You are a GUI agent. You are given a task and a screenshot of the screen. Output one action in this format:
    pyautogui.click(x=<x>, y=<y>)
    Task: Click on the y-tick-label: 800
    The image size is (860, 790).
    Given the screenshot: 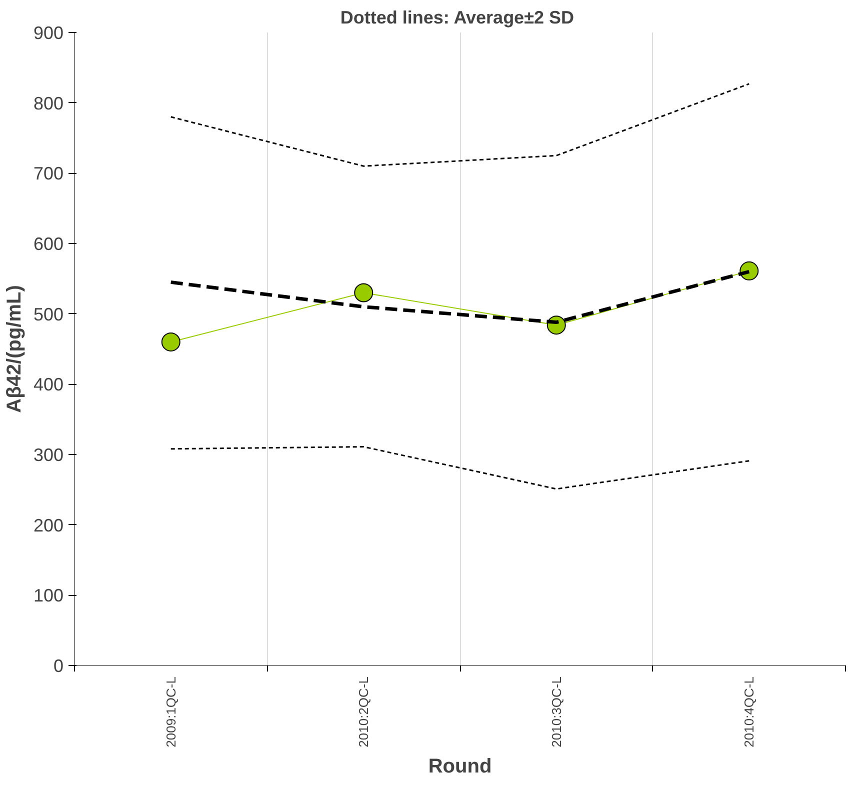 What is the action you would take?
    pyautogui.click(x=48, y=103)
    